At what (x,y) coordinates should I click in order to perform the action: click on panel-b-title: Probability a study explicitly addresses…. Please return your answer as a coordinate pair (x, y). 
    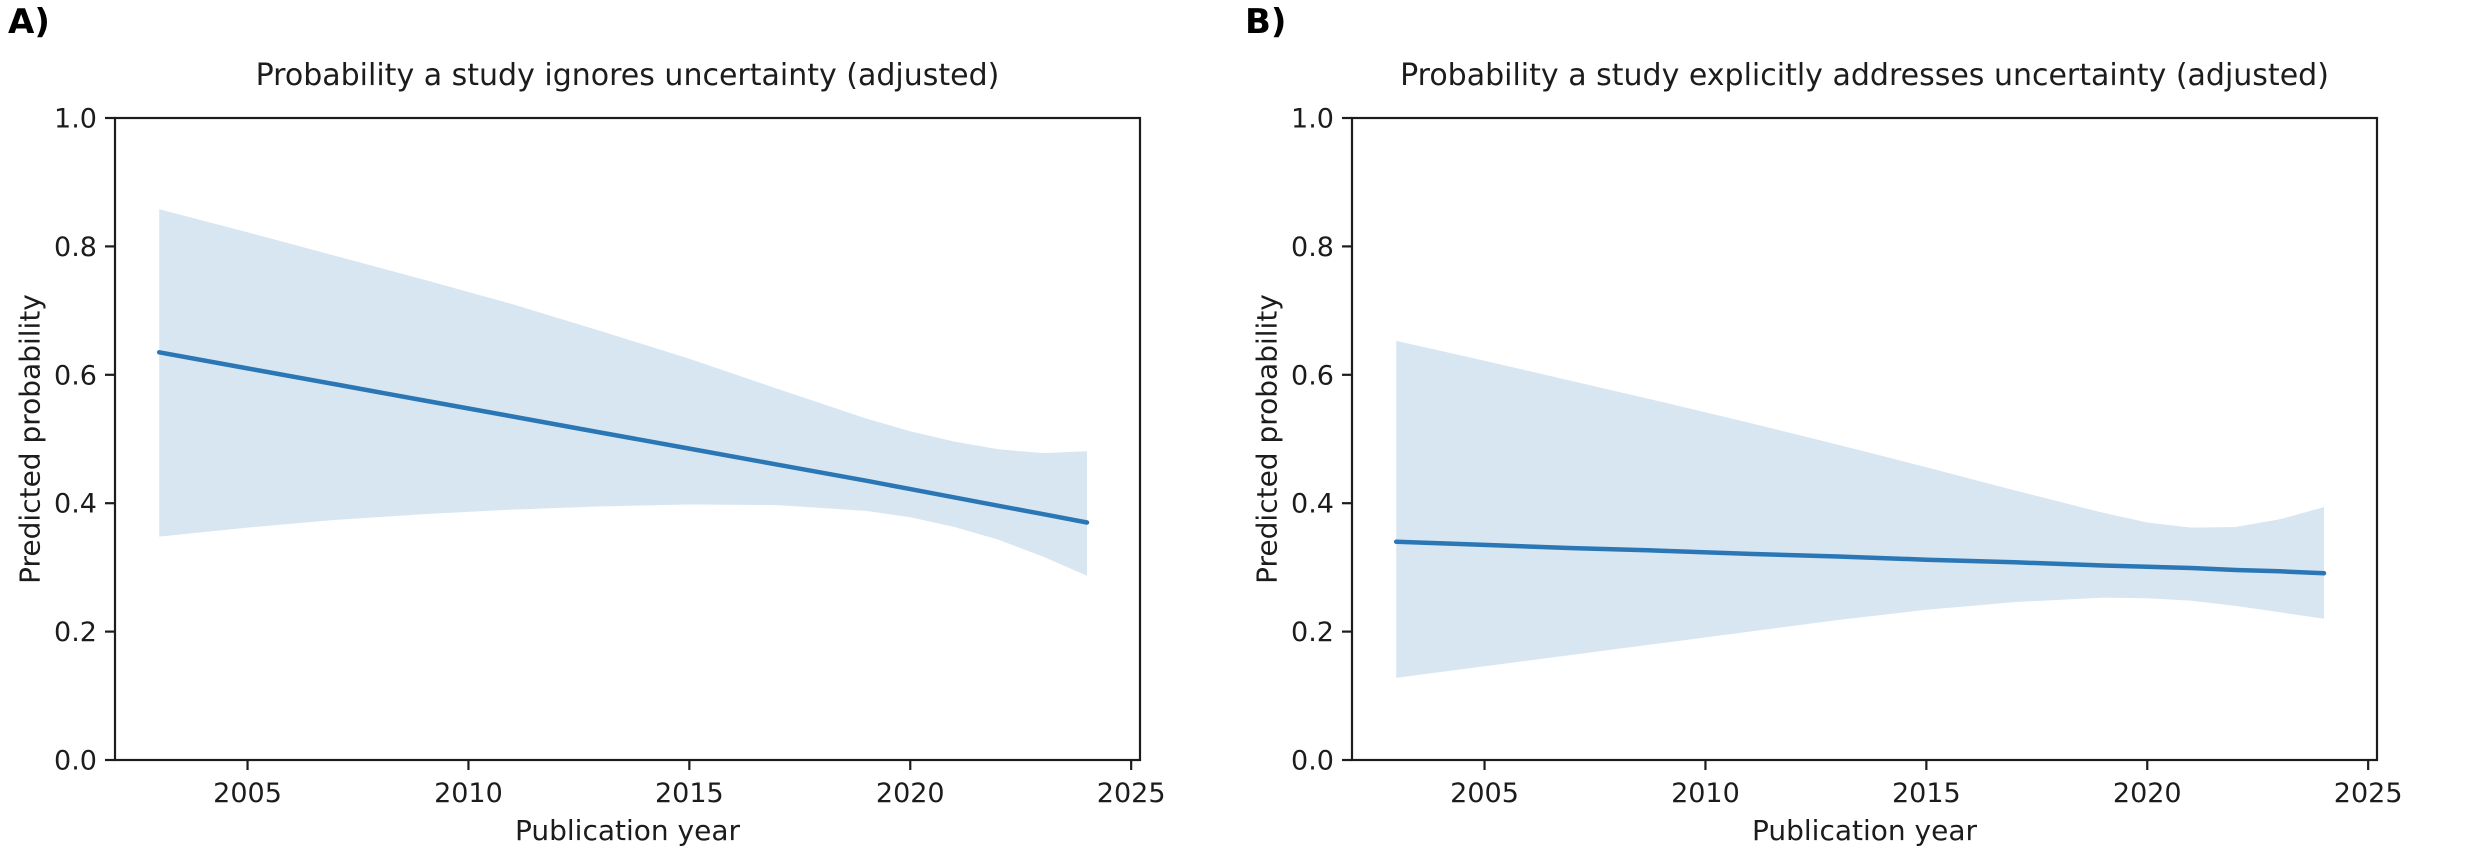
    Looking at the image, I should click on (1864, 75).